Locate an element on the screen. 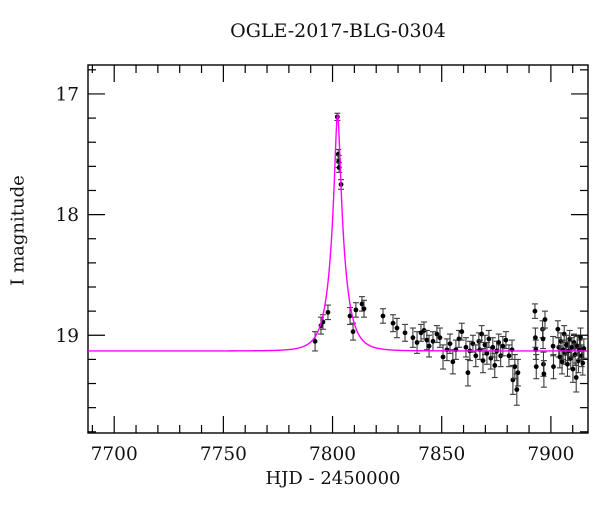  x-tick-label: 7750 is located at coordinates (223, 454).